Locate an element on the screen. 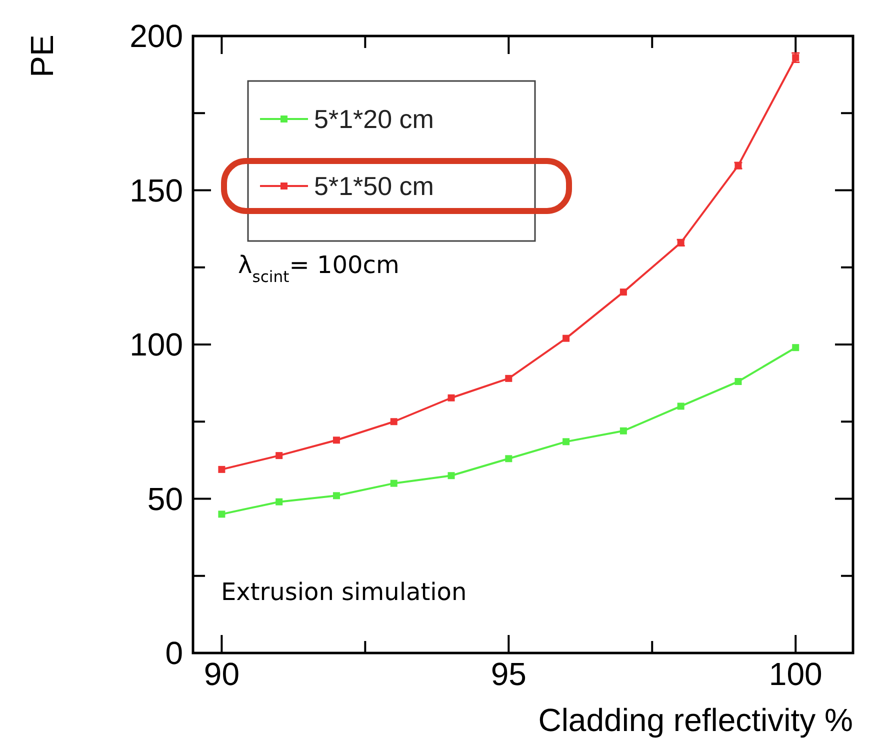 The image size is (869, 752). x-axis-title: Cladding reflectivity % is located at coordinates (695, 720).